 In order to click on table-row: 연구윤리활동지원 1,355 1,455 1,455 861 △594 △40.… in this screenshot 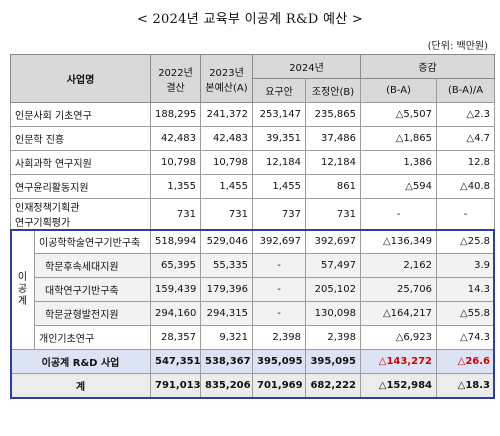, I will do `click(252, 186)`.